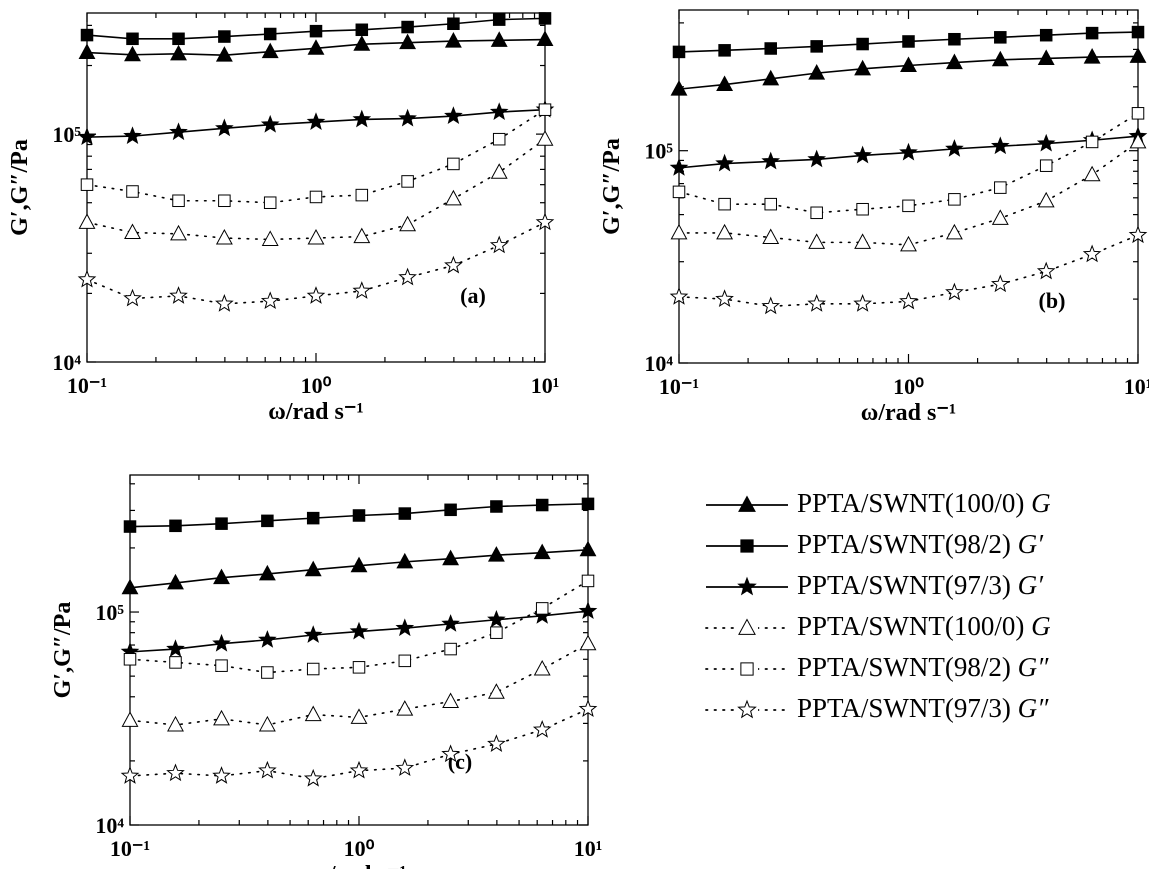 Image resolution: width=1149 pixels, height=869 pixels. Describe the element at coordinates (1052, 300) in the screenshot. I see `panel-label: (b)` at that location.